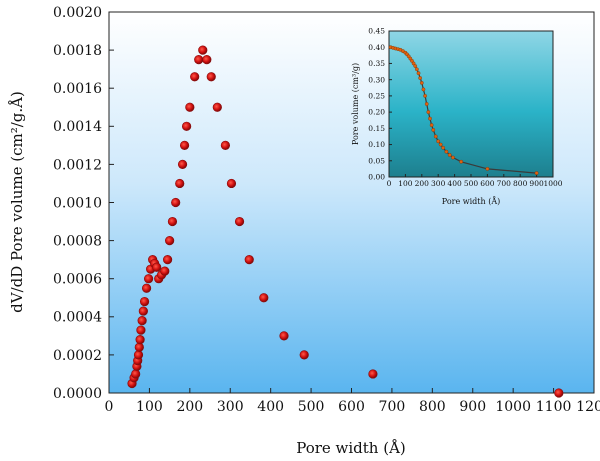  What do you see at coordinates (376, 96) in the screenshot?
I see `y-tick-label: 0.25` at bounding box center [376, 96].